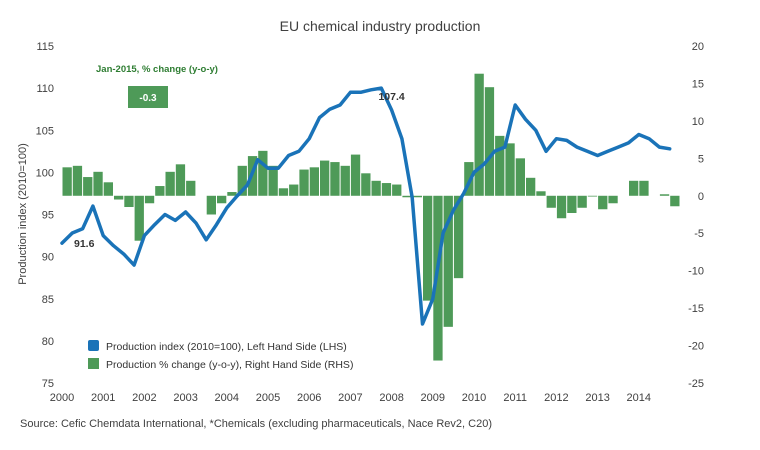 The width and height of the screenshot is (760, 450). Describe the element at coordinates (698, 122) in the screenshot. I see `y-right-tick-label: 10` at that location.